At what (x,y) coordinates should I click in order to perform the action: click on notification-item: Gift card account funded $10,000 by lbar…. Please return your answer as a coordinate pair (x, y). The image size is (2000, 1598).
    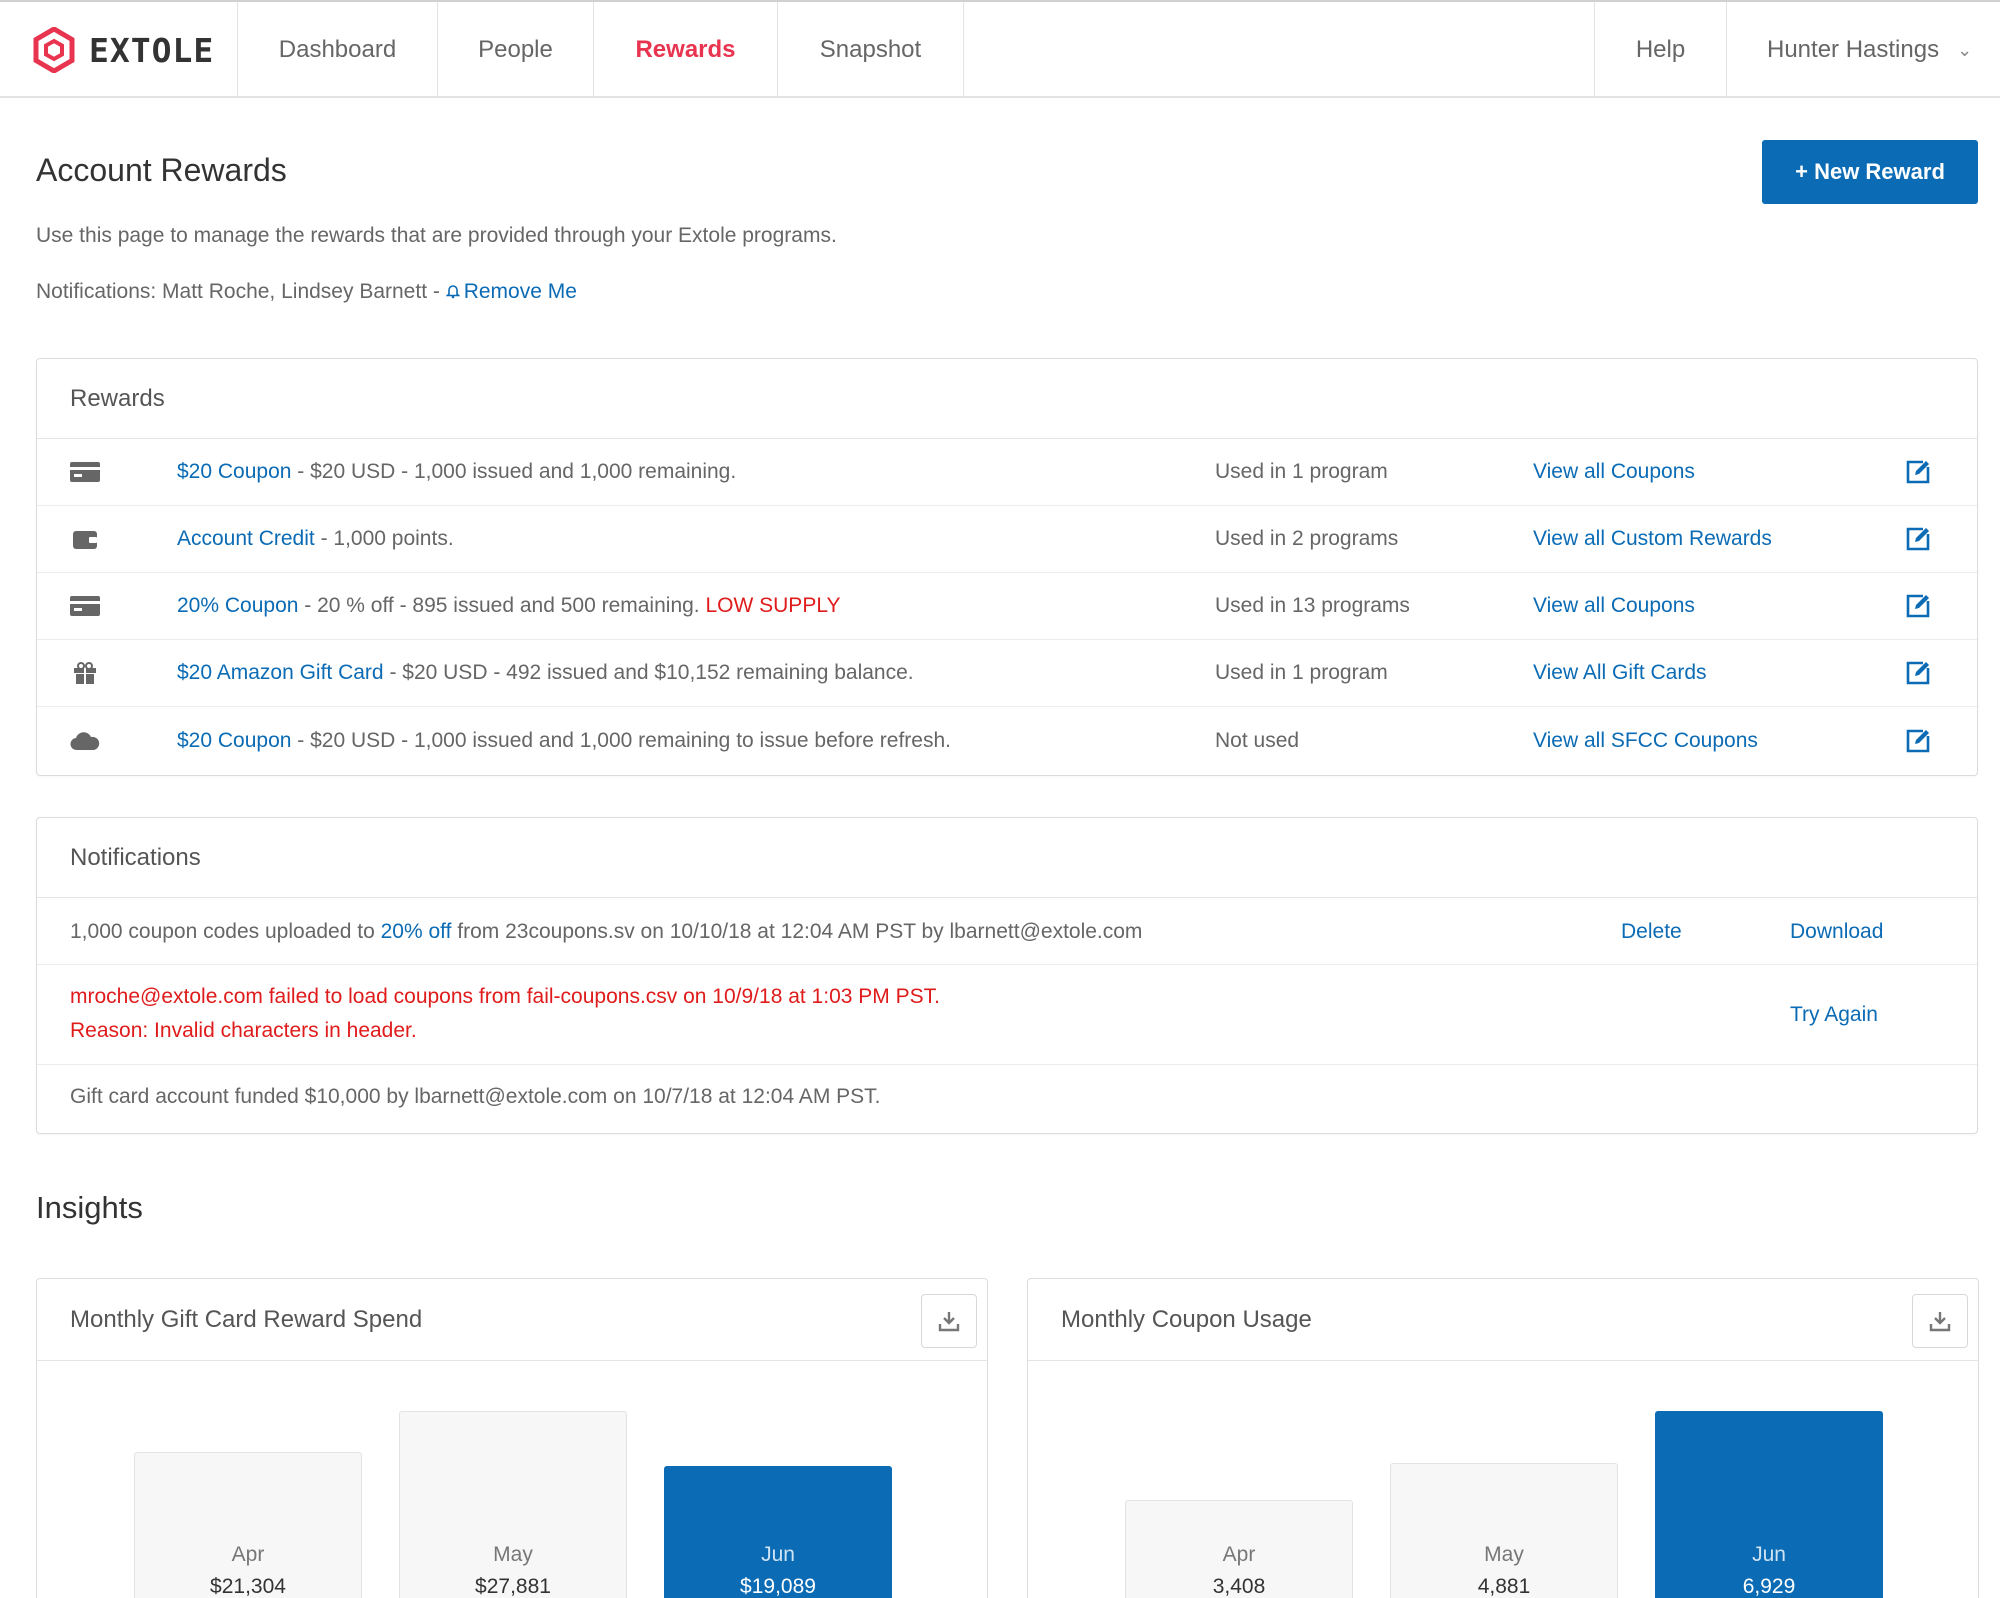
    Looking at the image, I should click on (1007, 1098).